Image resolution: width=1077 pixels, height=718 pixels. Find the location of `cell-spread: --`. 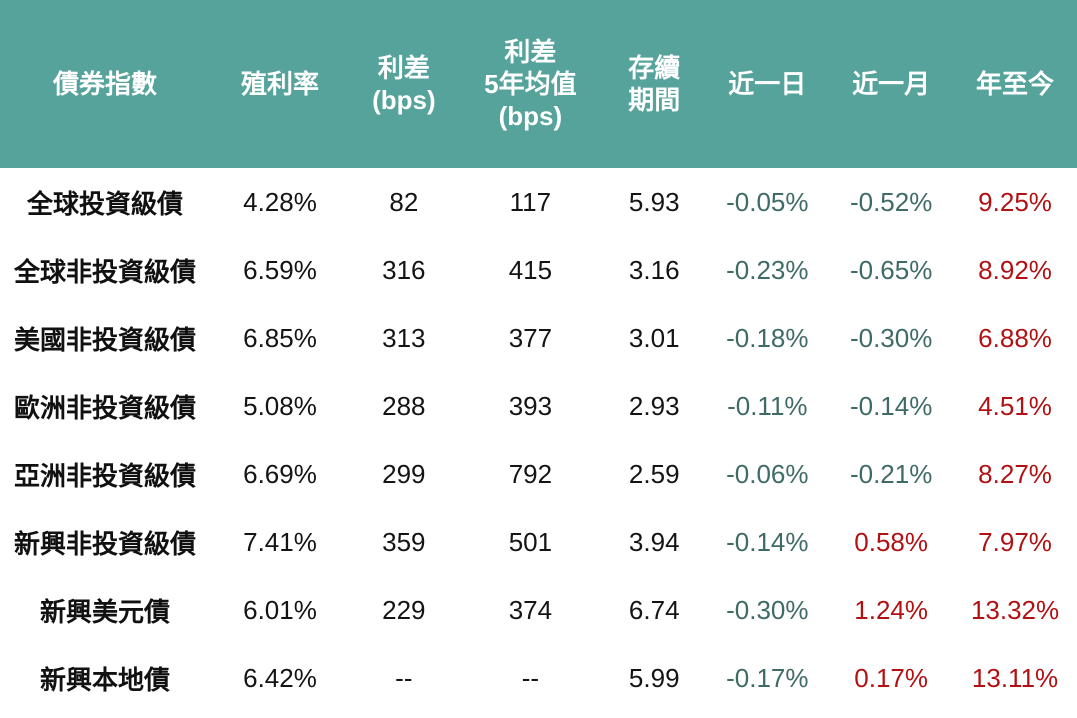

cell-spread: -- is located at coordinates (404, 677).